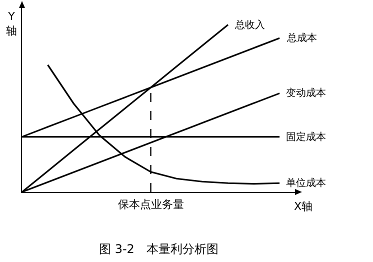 Image resolution: width=373 pixels, height=262 pixels. Describe the element at coordinates (249, 25) in the screenshot. I see `series-label: 总收入` at that location.